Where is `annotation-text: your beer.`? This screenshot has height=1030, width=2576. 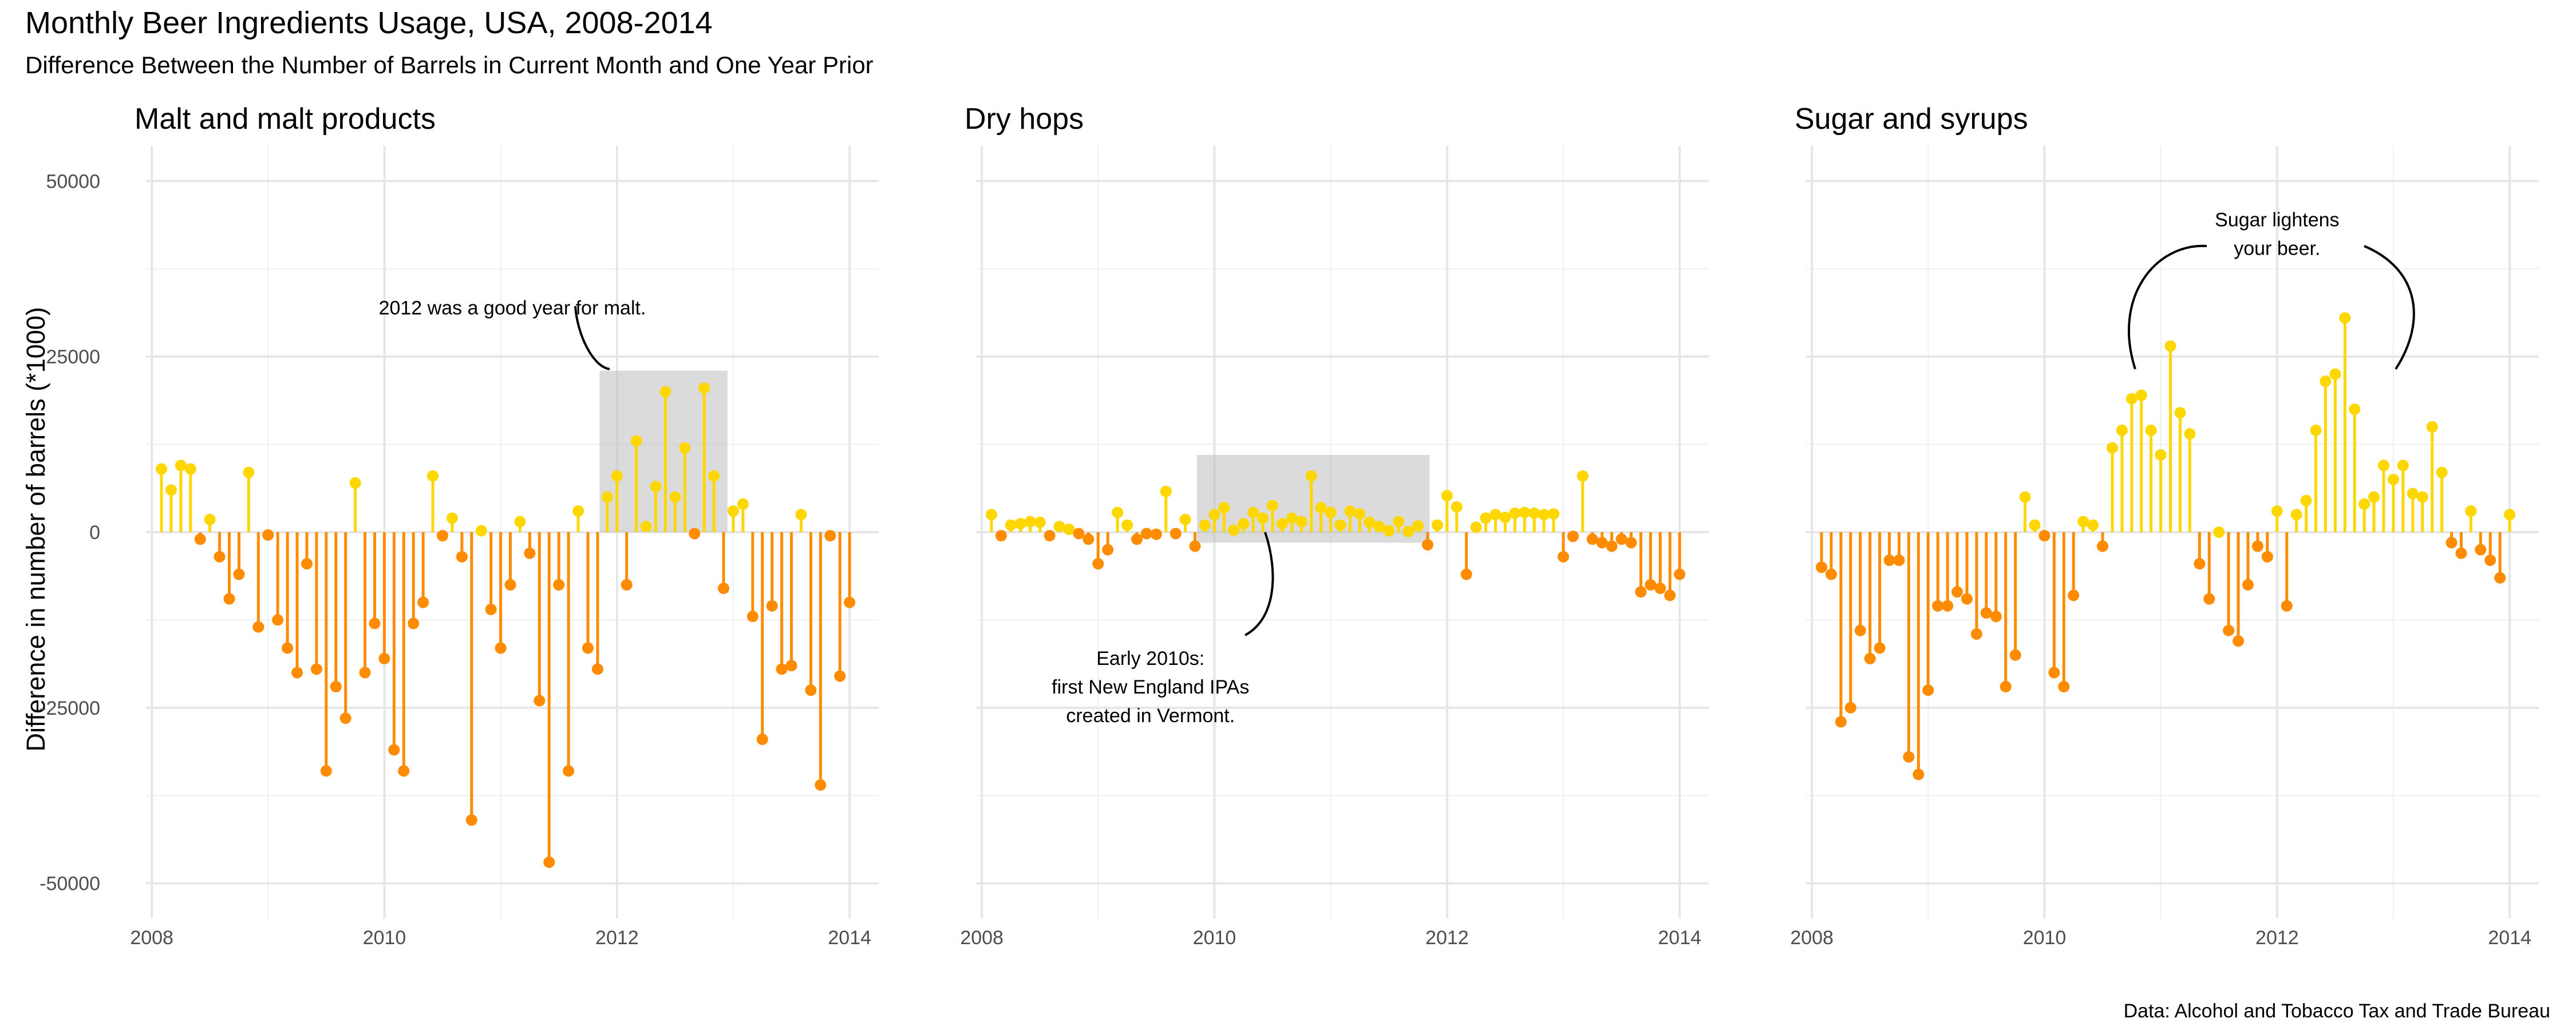
annotation-text: your beer. is located at coordinates (2277, 248).